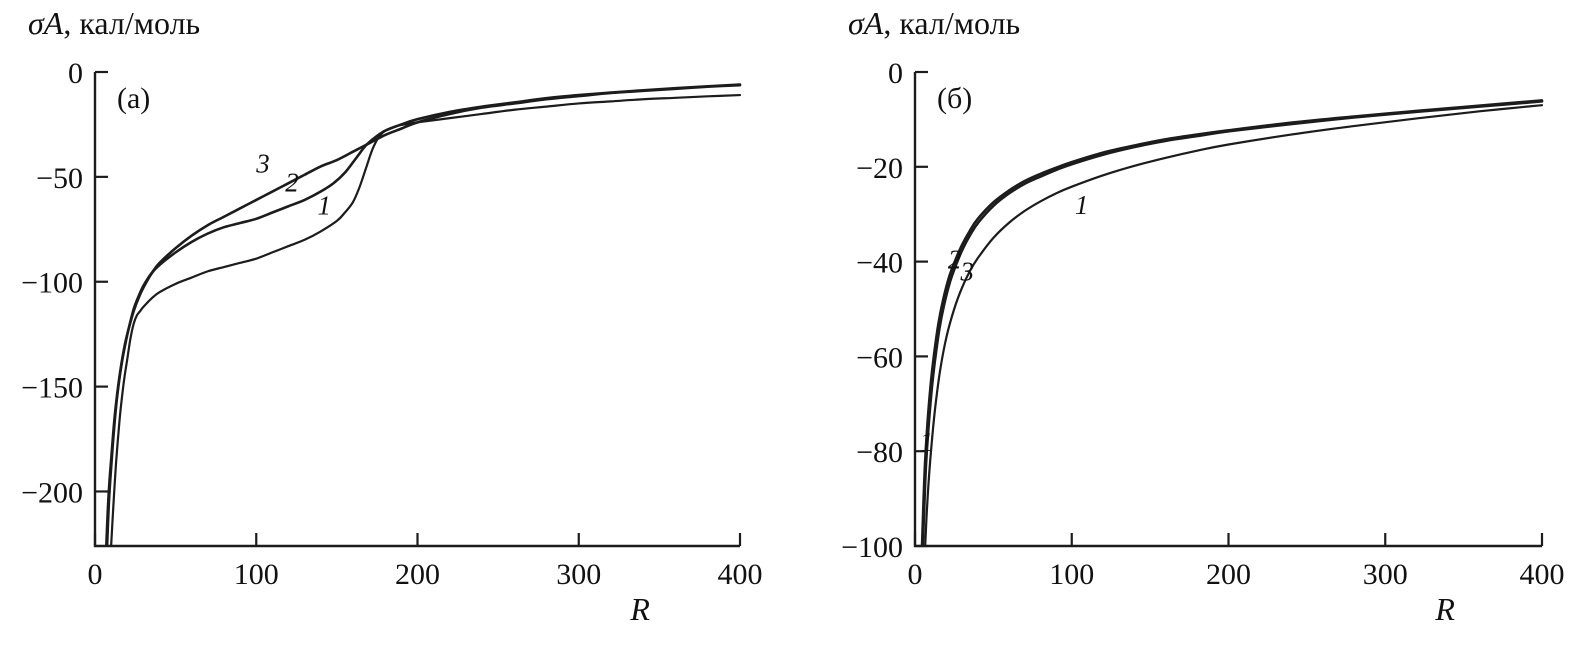 The image size is (1572, 652). What do you see at coordinates (133, 98) in the screenshot?
I see `panel-label: (а)` at bounding box center [133, 98].